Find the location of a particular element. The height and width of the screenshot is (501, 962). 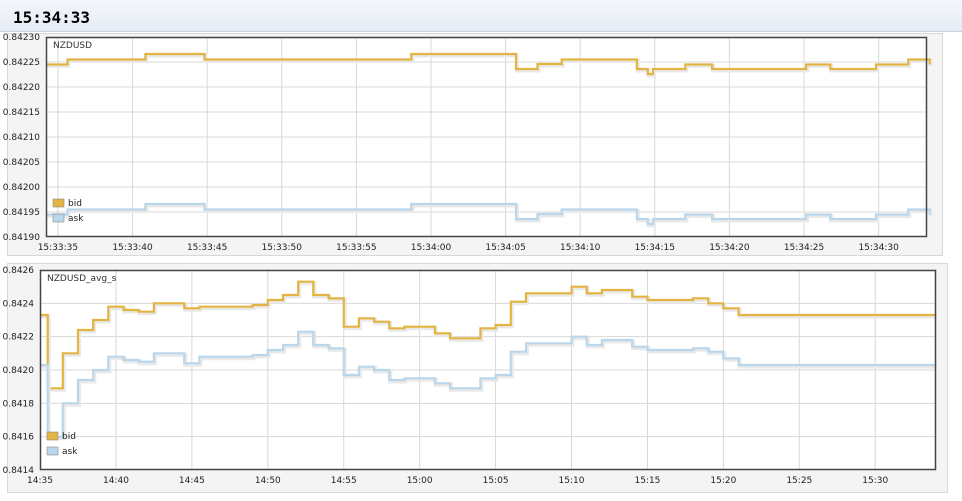

x-tick-label: 15:25 is located at coordinates (799, 481).